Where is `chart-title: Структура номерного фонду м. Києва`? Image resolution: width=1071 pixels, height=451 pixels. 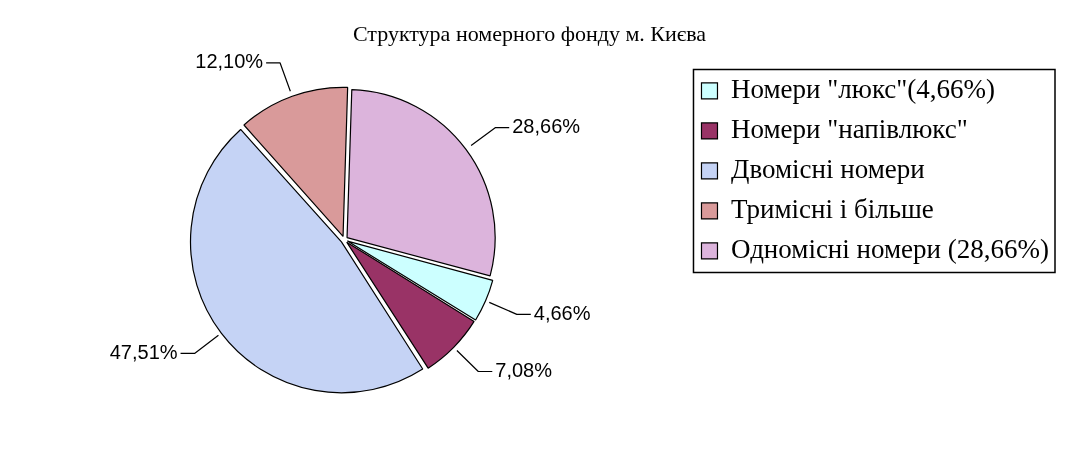
chart-title: Структура номерного фонду м. Києва is located at coordinates (529, 33).